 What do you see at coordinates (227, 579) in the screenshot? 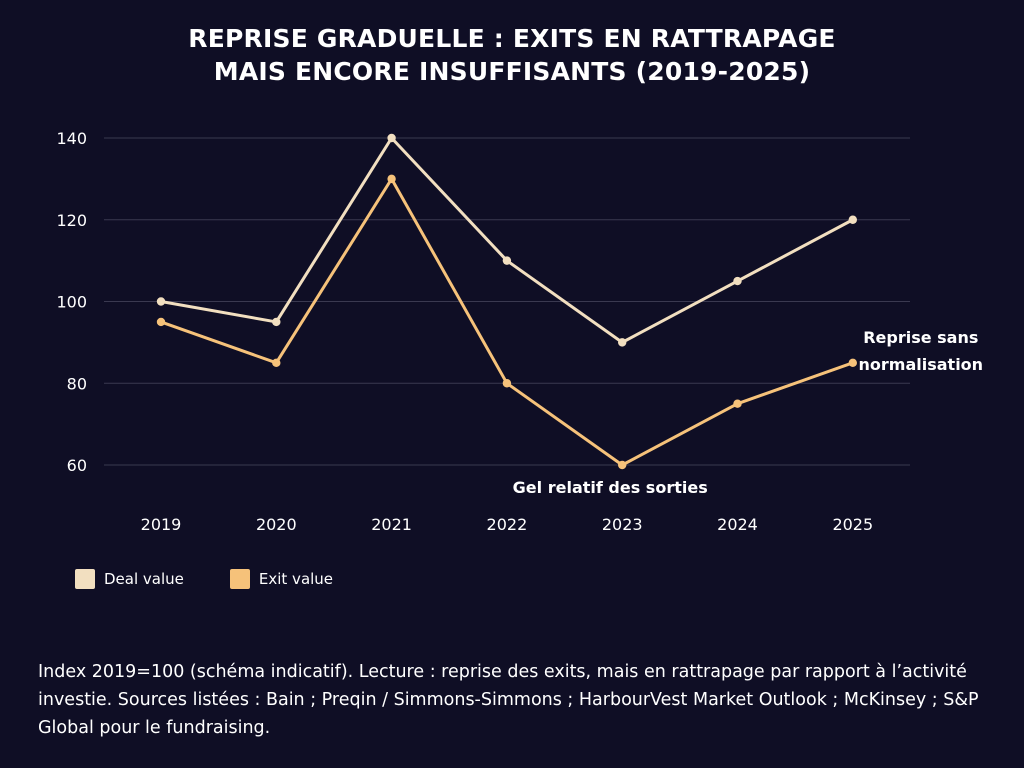
I see `legend: Deal value Exit value` at bounding box center [227, 579].